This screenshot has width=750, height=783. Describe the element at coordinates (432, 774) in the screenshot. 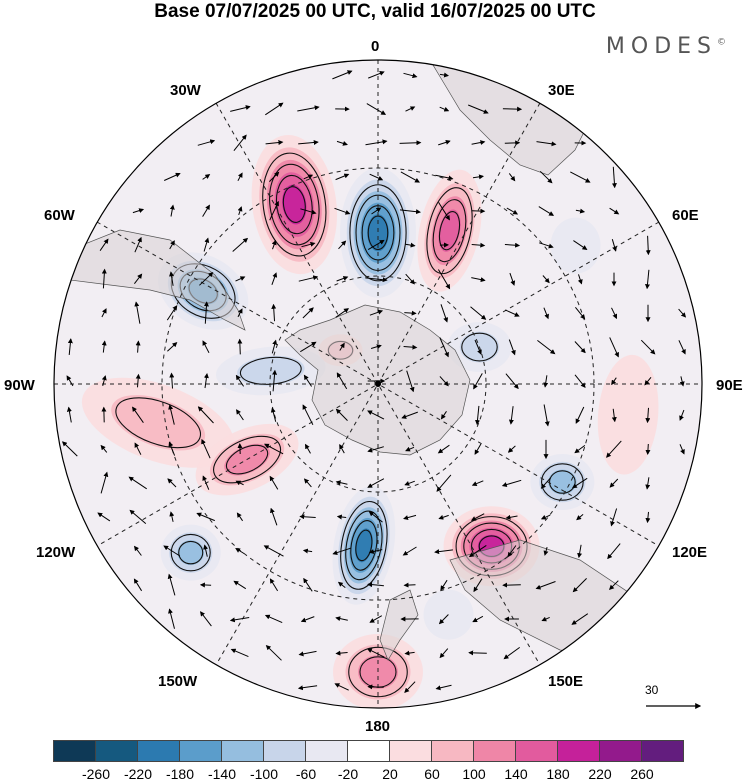

I see `colorbar-tick-label: 60` at that location.